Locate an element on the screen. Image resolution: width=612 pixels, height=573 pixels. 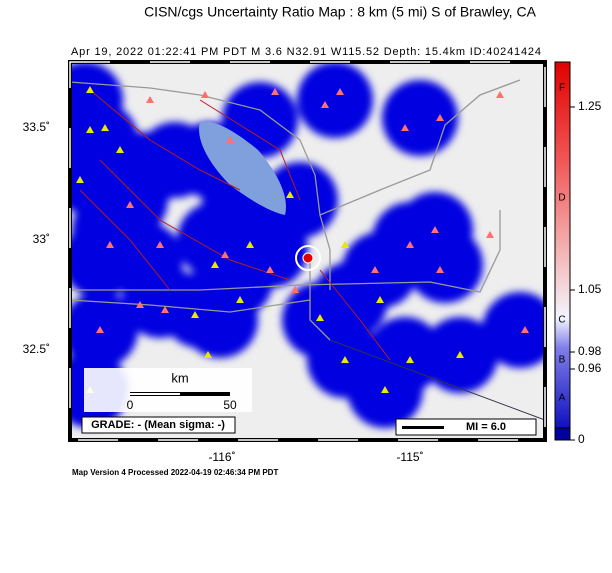
border is located at coordinates (437, 380).